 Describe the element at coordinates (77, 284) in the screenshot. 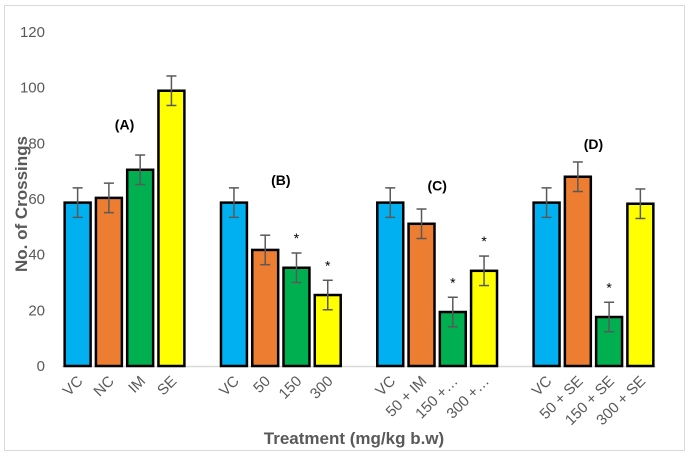

I see `bar-a-vc` at that location.